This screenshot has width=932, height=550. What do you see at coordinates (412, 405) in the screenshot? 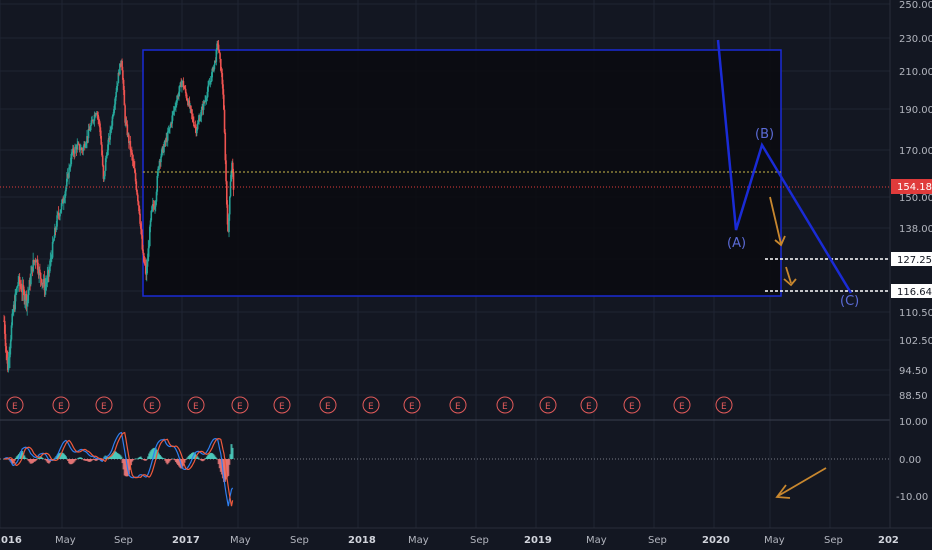
I see `earnings-marker-9: E` at bounding box center [412, 405].